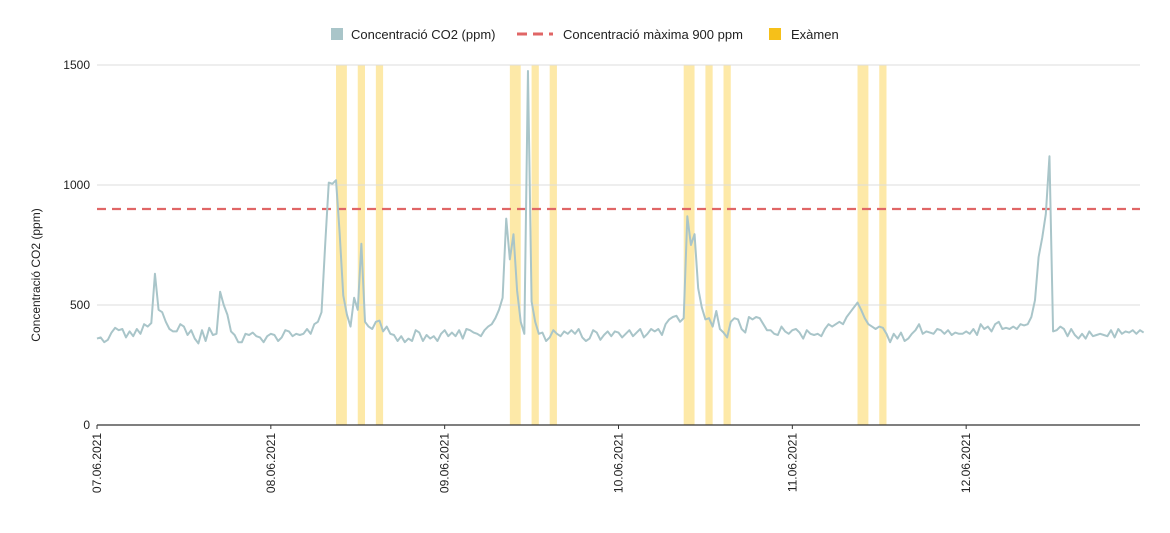  What do you see at coordinates (445, 463) in the screenshot?
I see `x-tick-label-2: 09.06.2021` at bounding box center [445, 463].